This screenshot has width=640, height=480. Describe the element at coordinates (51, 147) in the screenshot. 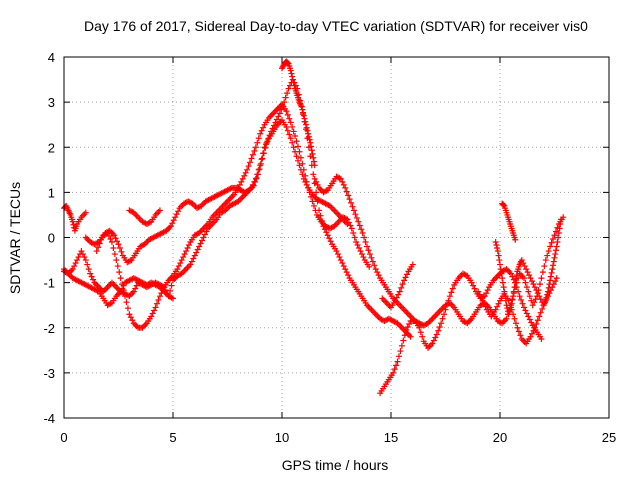

I see `y-tick-label-2: 2` at that location.